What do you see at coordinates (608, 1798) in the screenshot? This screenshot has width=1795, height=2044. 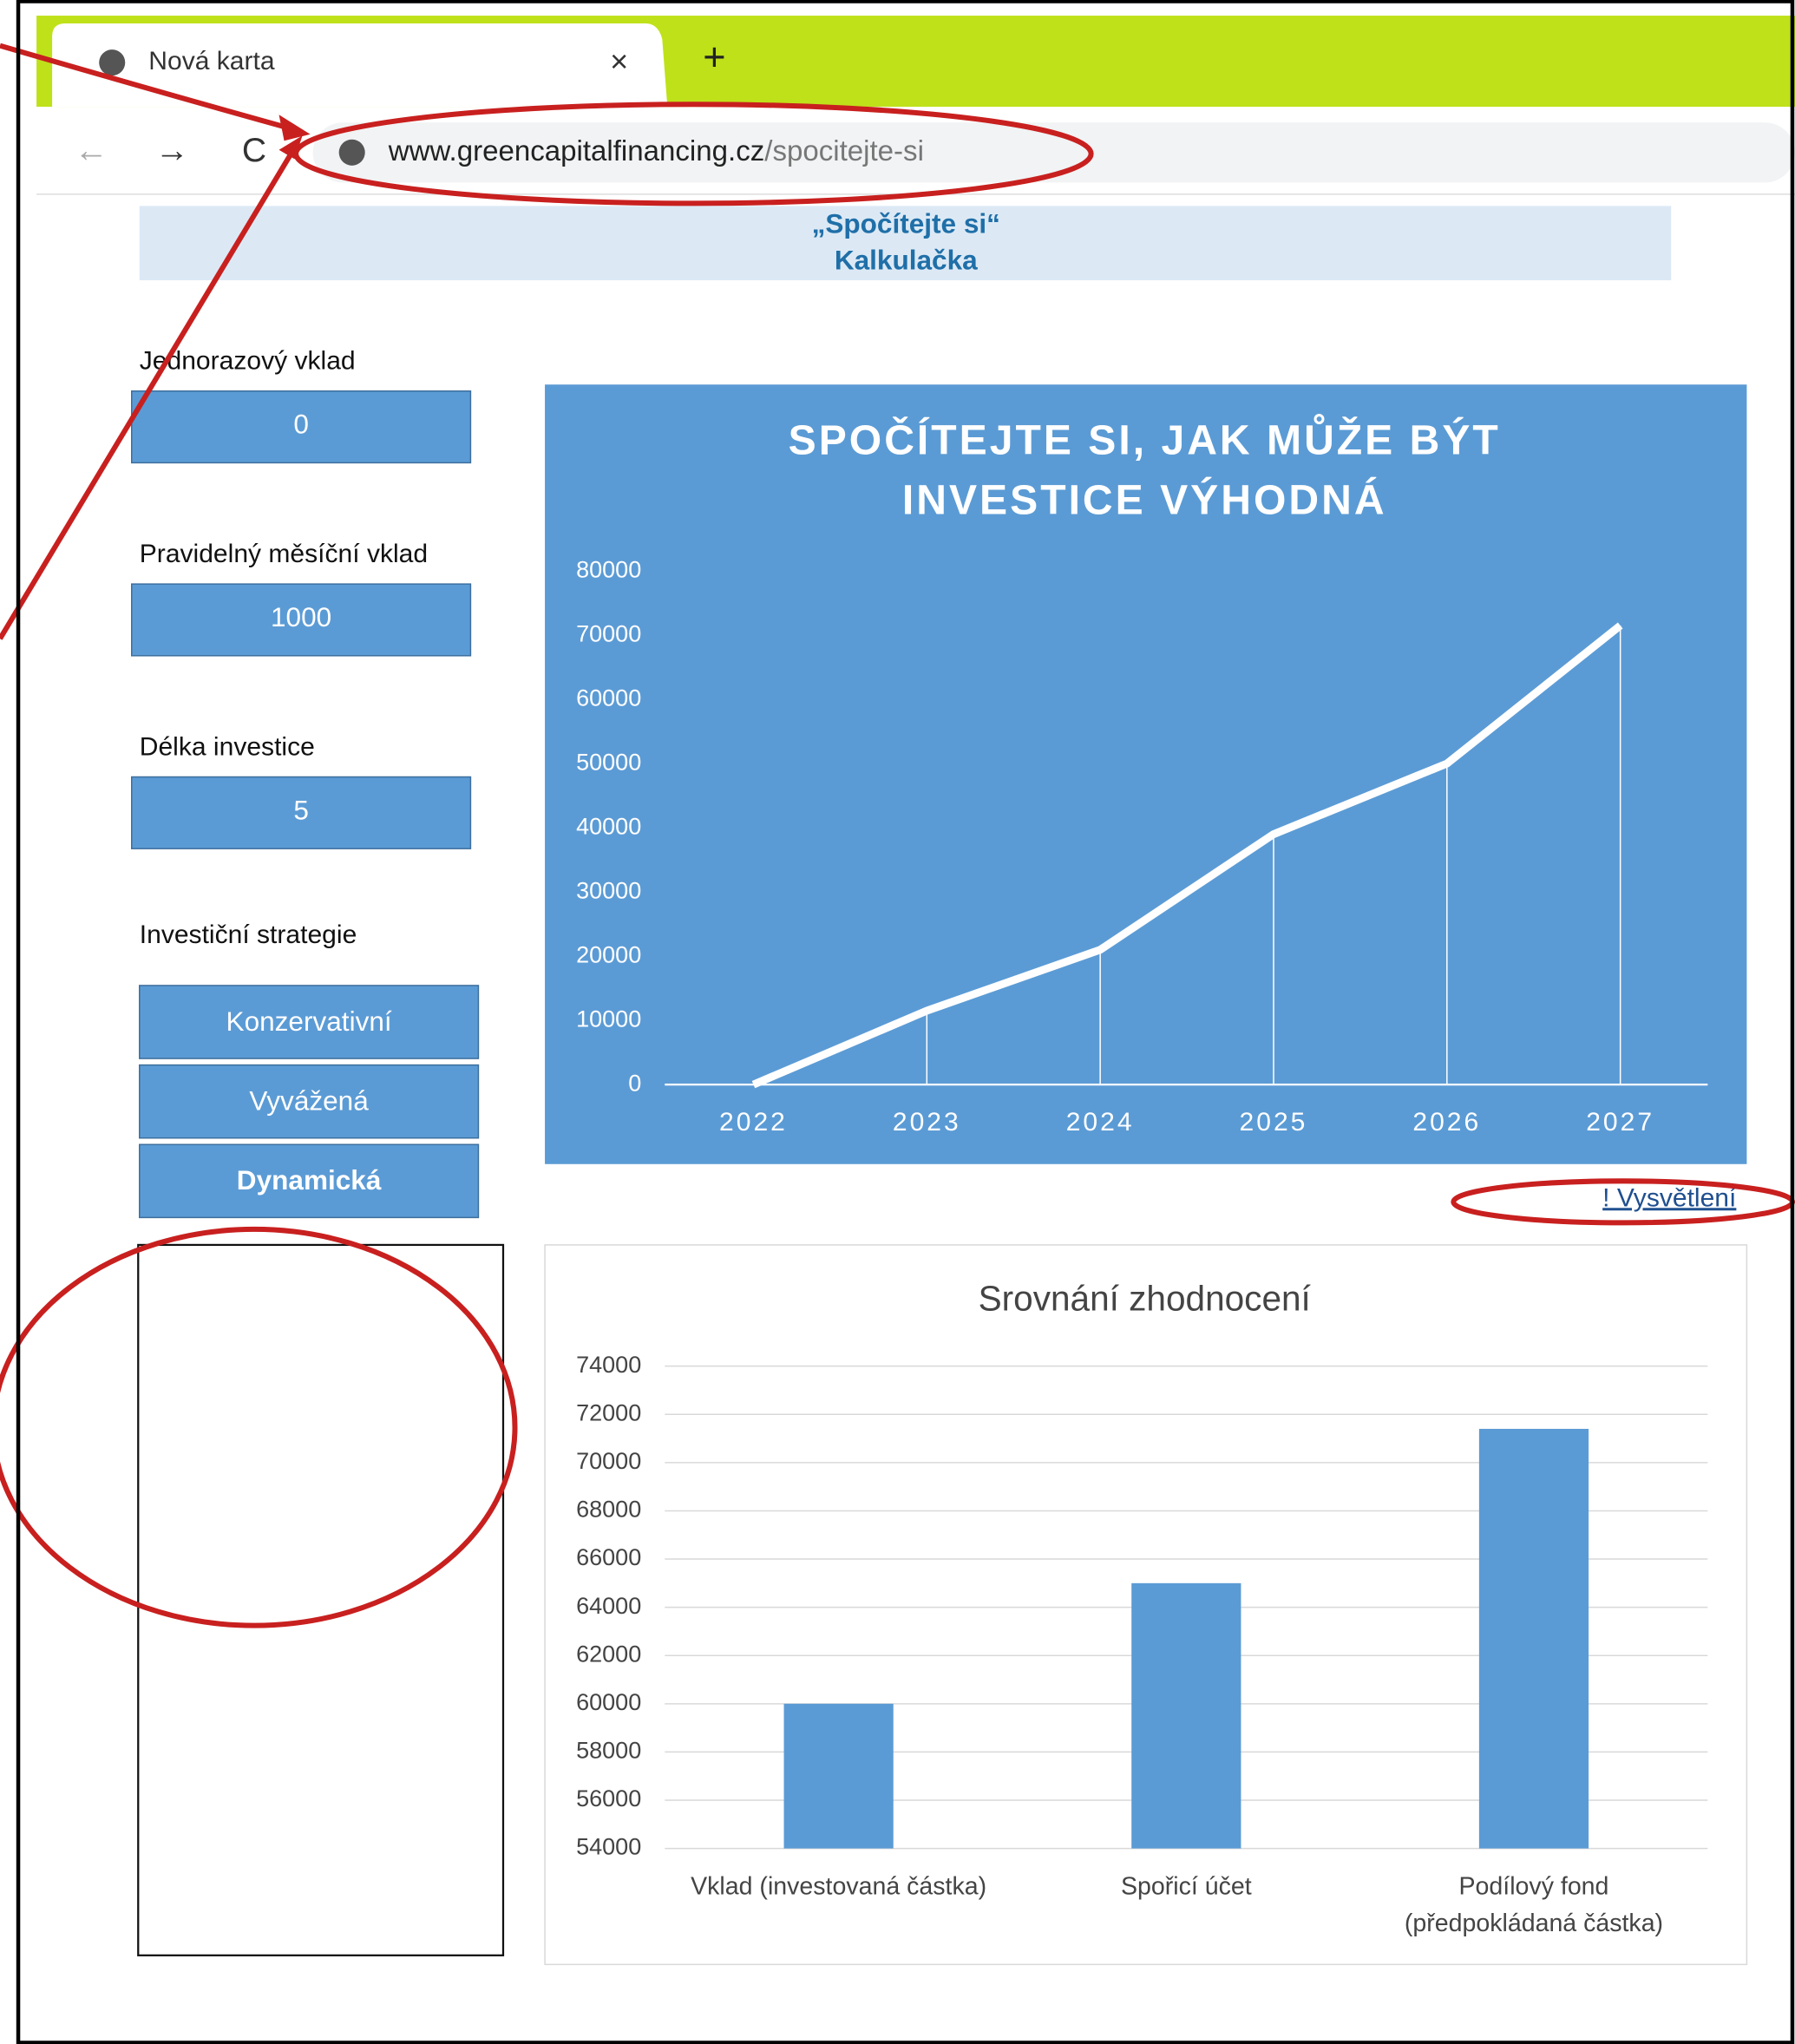 I see `y-tick-label: 56000` at bounding box center [608, 1798].